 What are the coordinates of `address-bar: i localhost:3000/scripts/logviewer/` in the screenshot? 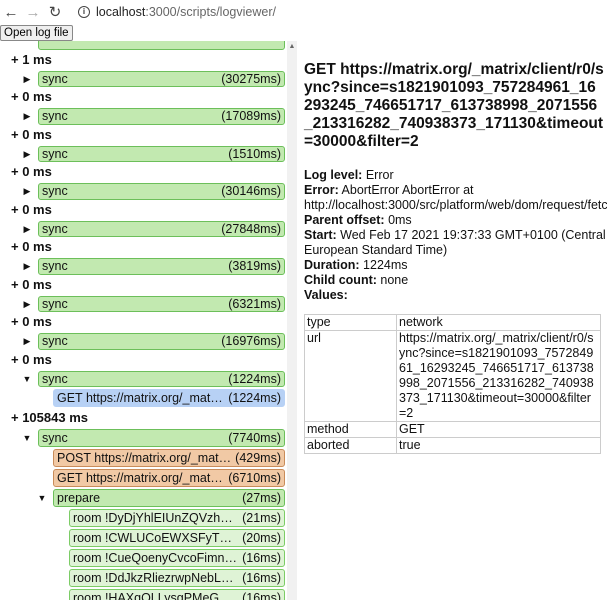 It's located at (177, 12).